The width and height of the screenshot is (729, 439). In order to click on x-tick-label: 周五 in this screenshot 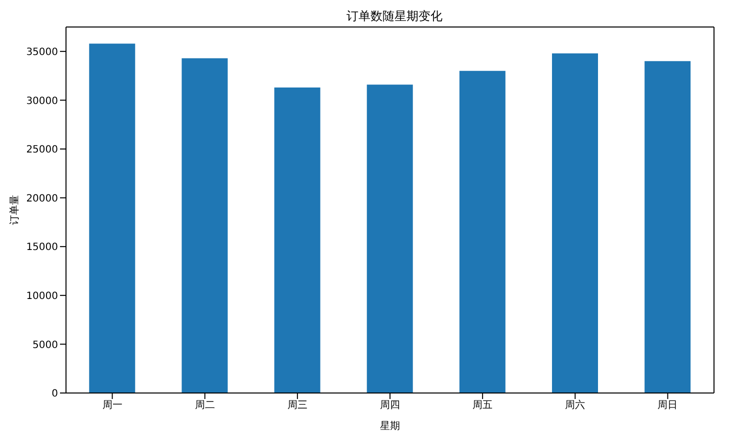, I will do `click(482, 406)`.